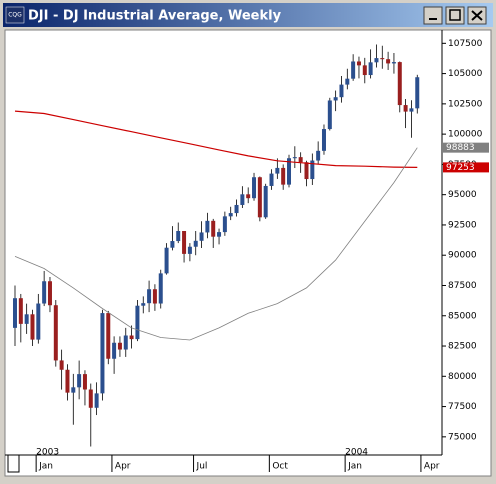 This screenshot has width=496, height=484. I want to click on maximize-icon, so click(455, 15).